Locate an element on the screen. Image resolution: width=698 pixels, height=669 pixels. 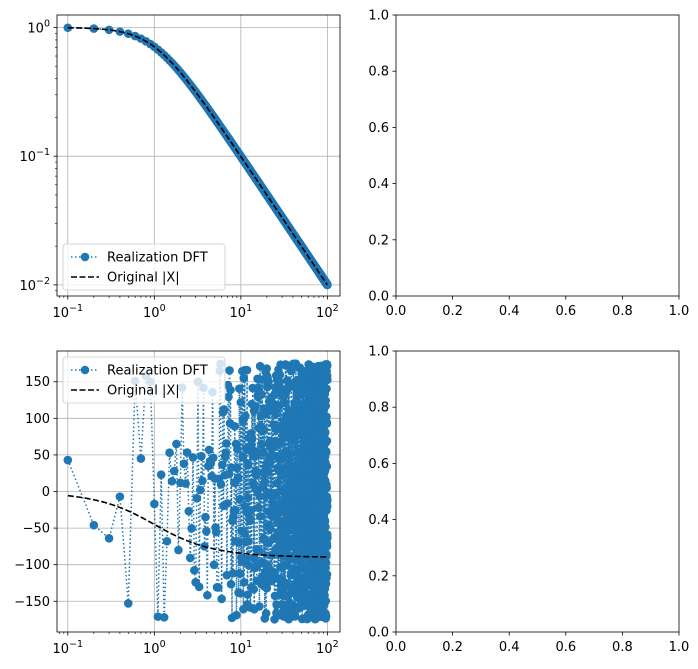
y-tick-label: 0.4 is located at coordinates (378, 520).